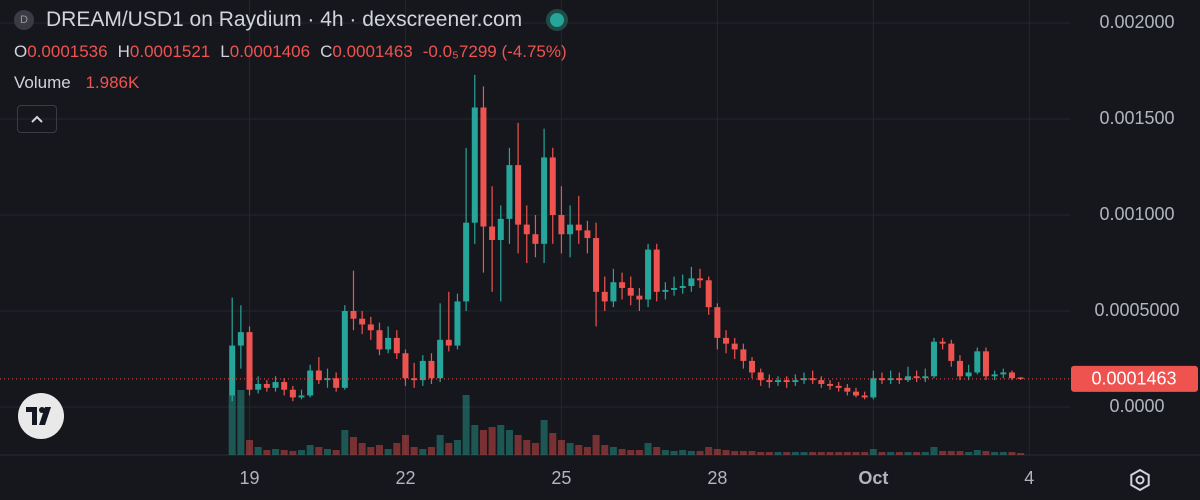 This screenshot has height=500, width=1200. Describe the element at coordinates (1140, 480) in the screenshot. I see `settings-button` at that location.